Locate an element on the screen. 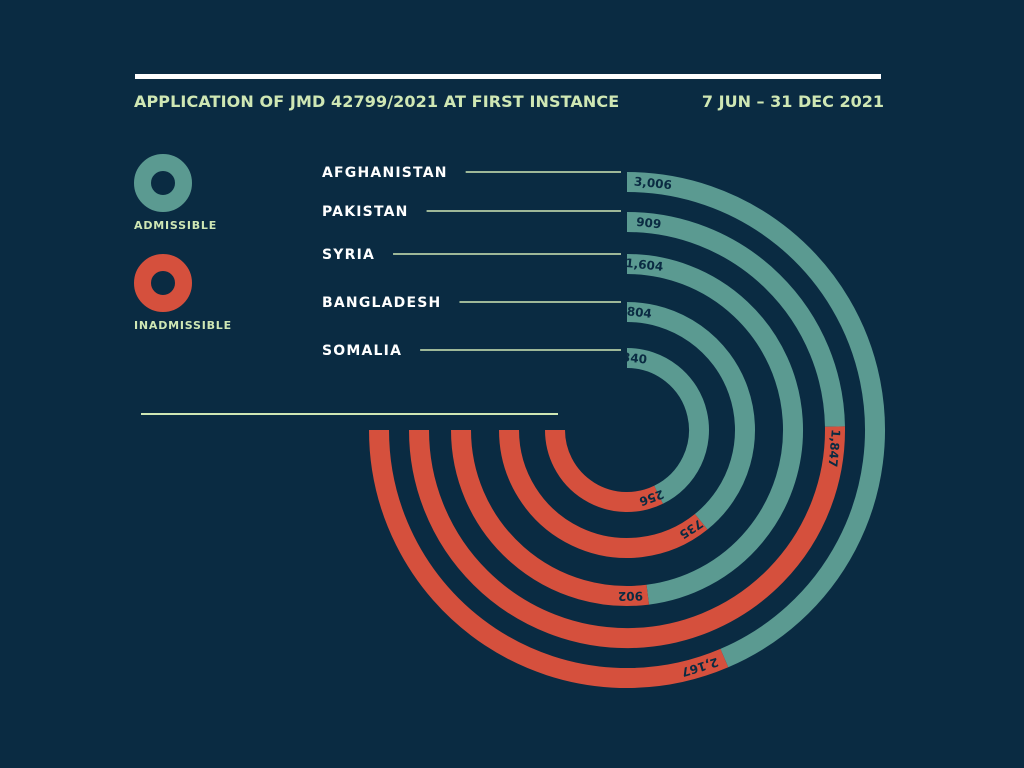 The height and width of the screenshot is (768, 1024). inadmissible-arc-afghanistan is located at coordinates (549, 558).